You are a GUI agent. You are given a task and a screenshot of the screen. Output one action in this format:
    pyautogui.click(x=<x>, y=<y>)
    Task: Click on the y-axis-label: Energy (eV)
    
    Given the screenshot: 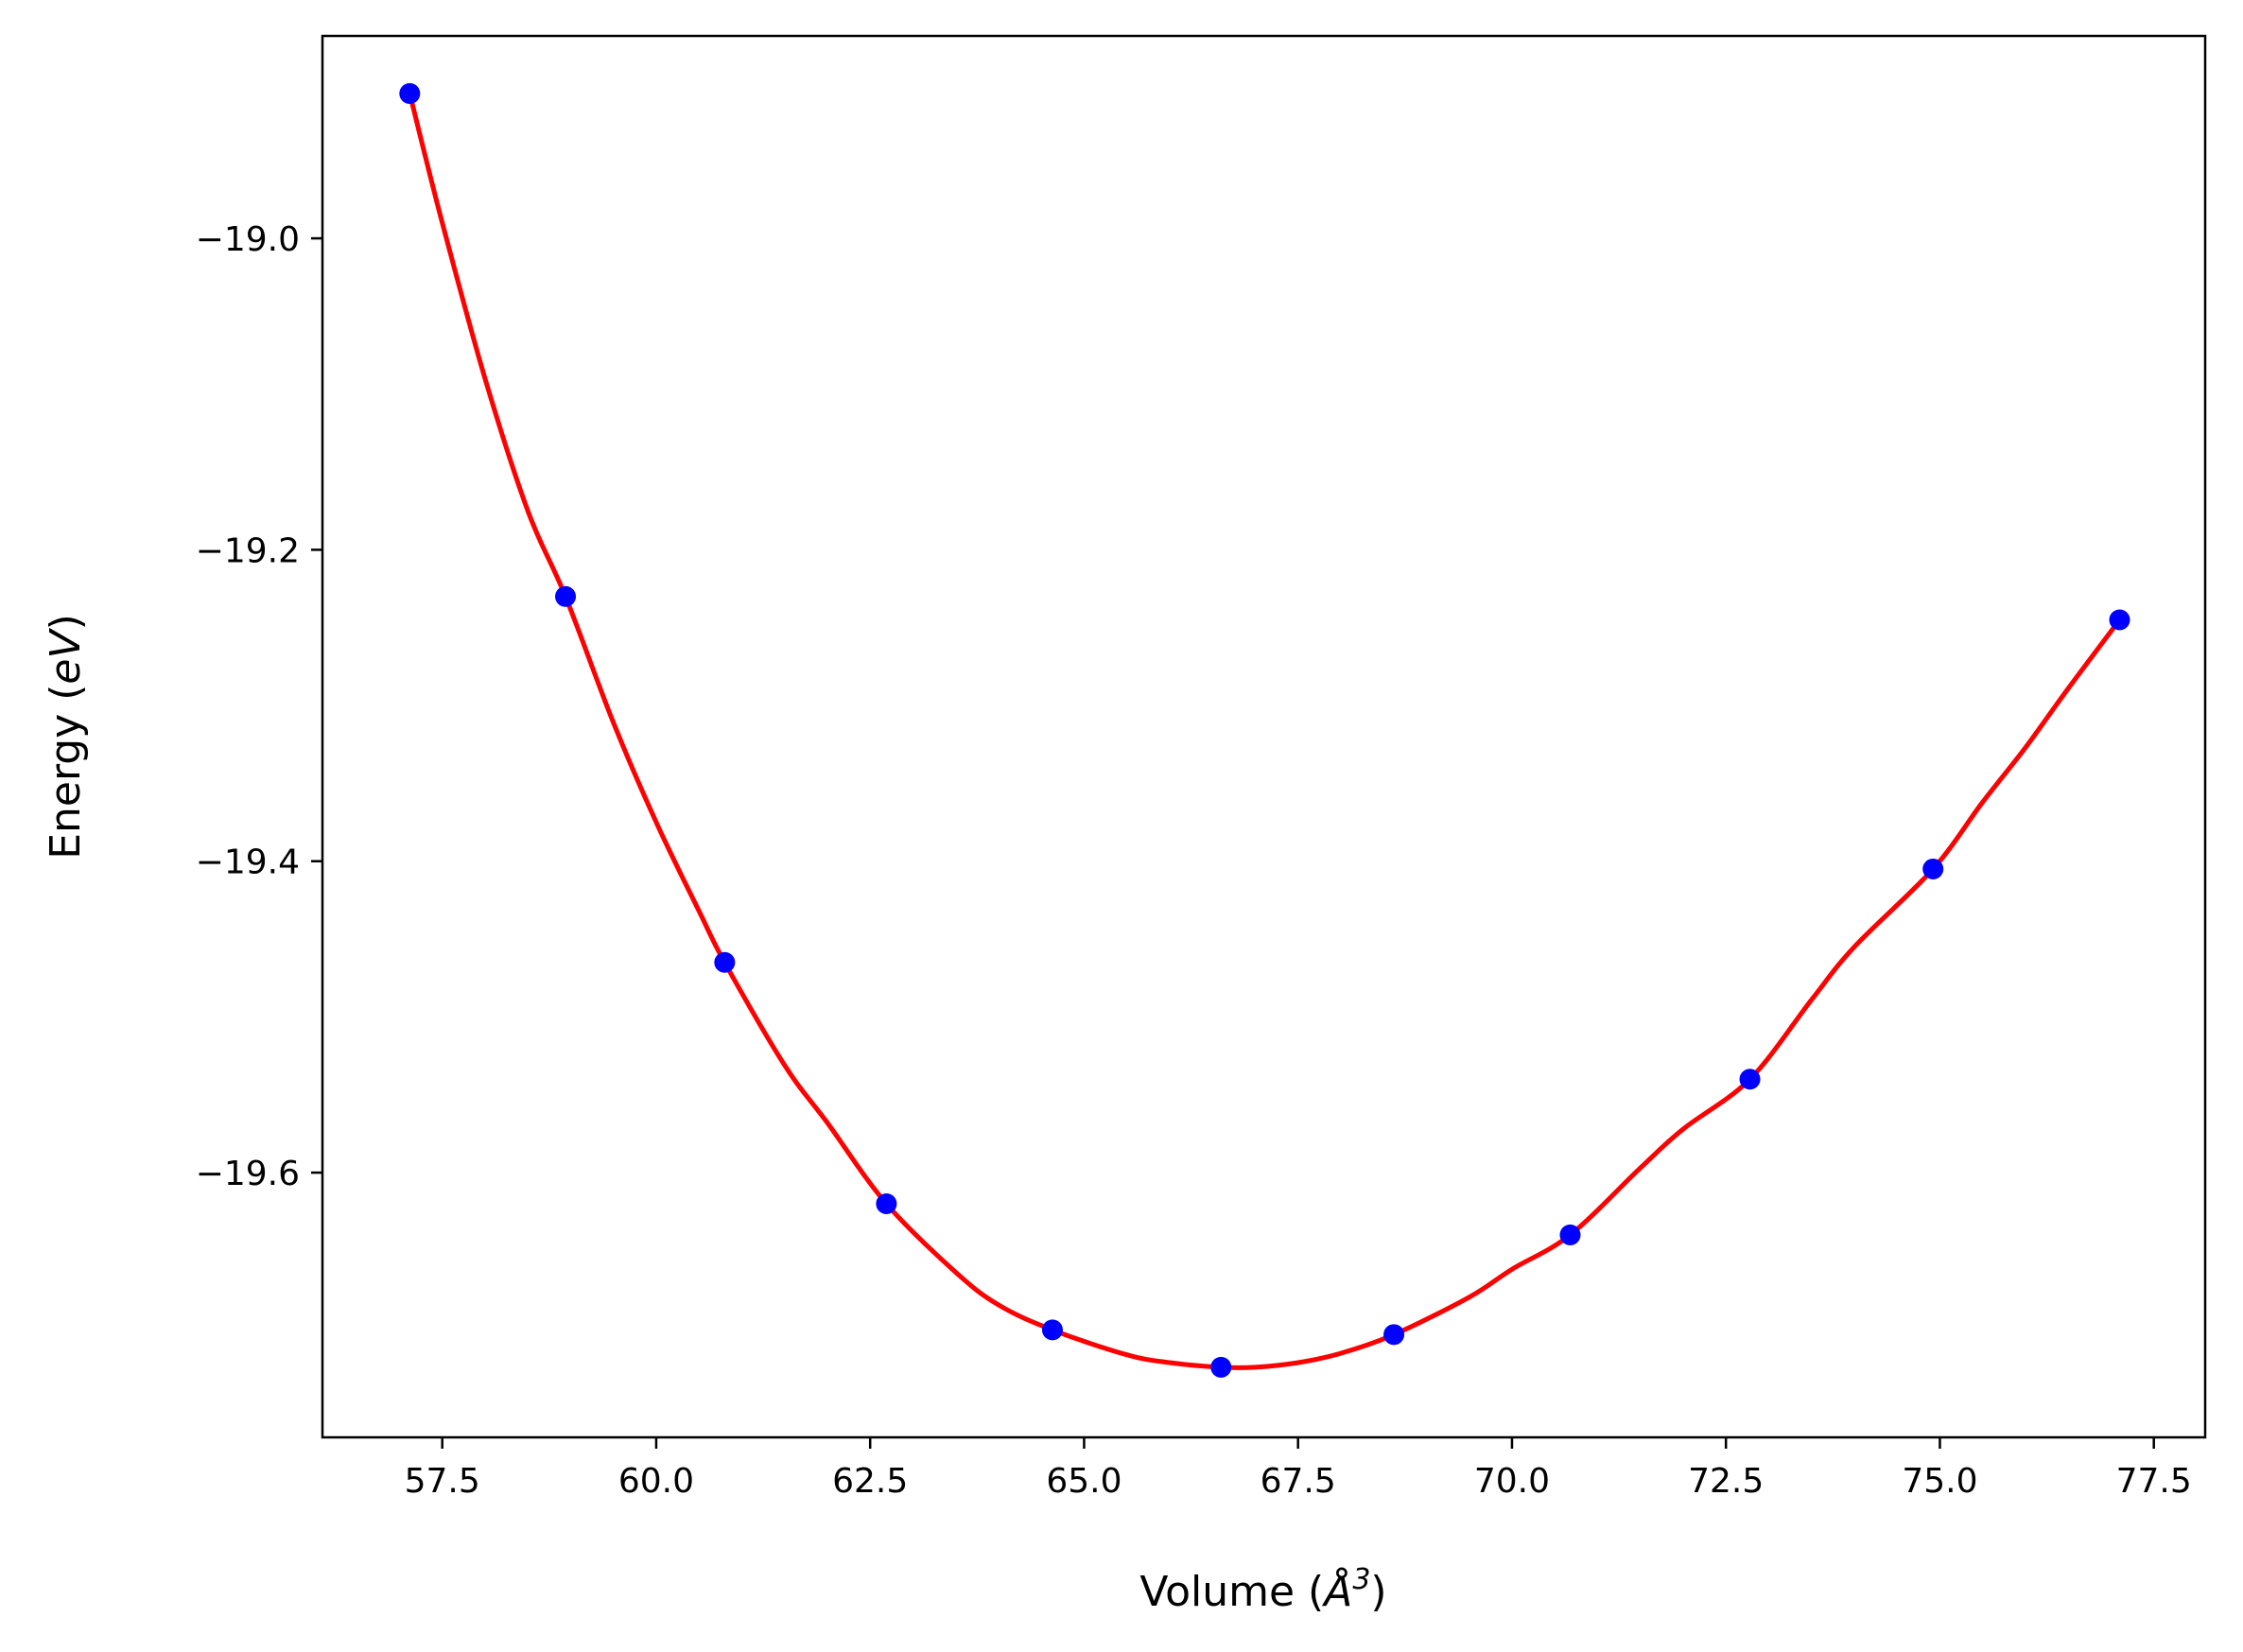 What is the action you would take?
    pyautogui.click(x=66, y=737)
    